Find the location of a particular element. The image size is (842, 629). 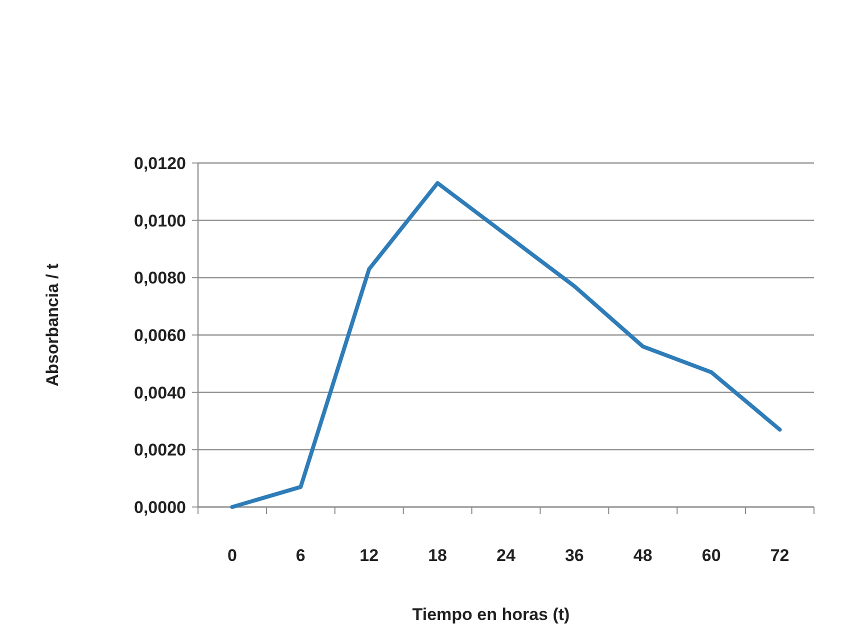

y-tick-label: 0,0080 is located at coordinates (160, 278).